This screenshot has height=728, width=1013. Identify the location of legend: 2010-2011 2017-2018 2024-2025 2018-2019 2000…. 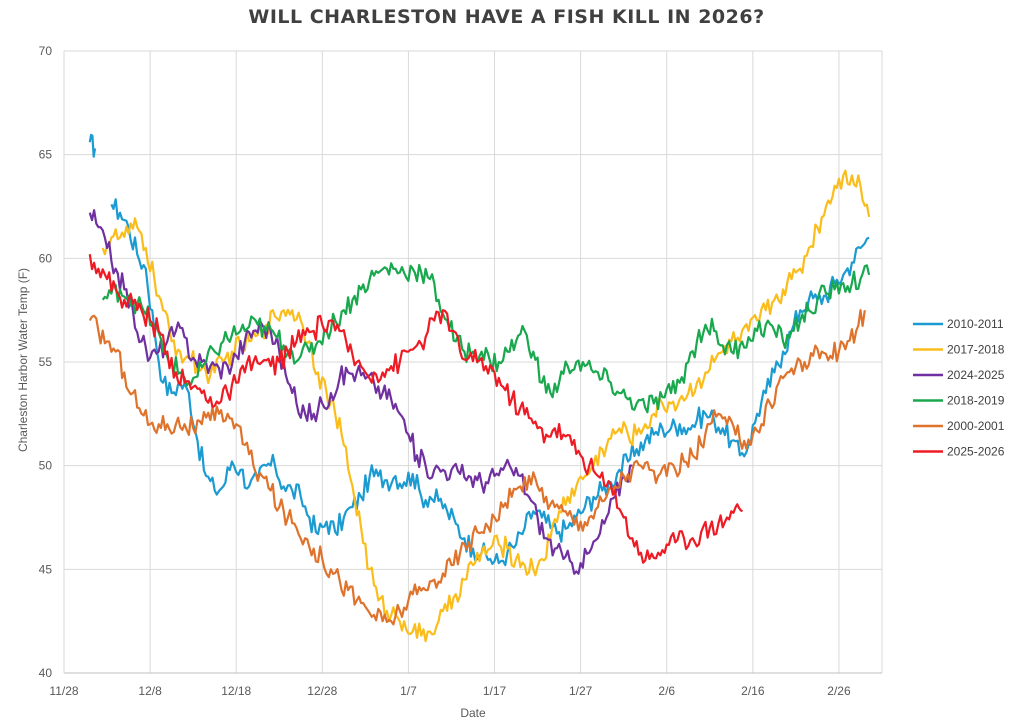
(959, 388).